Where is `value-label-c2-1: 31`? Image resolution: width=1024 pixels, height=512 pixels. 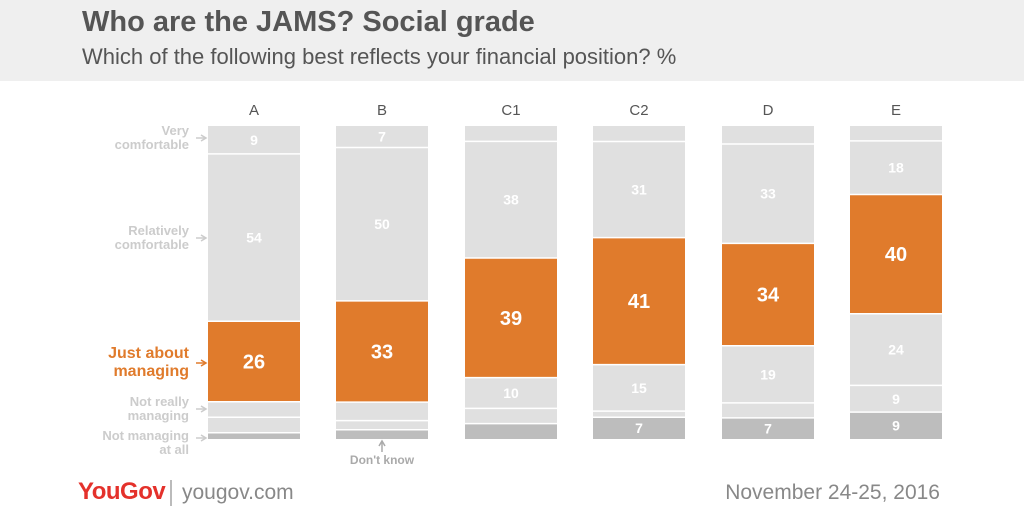 value-label-c2-1: 31 is located at coordinates (639, 190).